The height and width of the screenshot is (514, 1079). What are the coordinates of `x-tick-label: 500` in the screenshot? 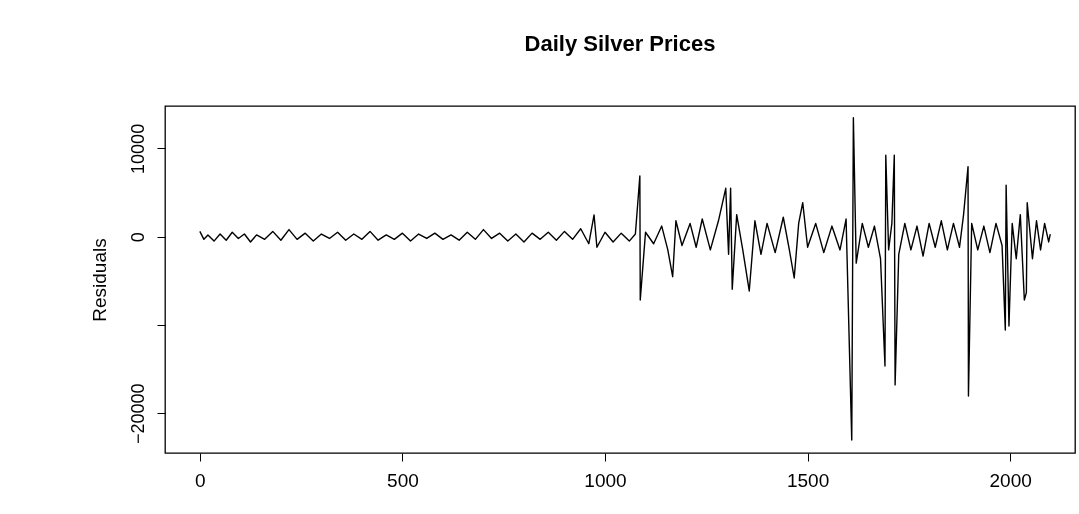 It's located at (403, 480).